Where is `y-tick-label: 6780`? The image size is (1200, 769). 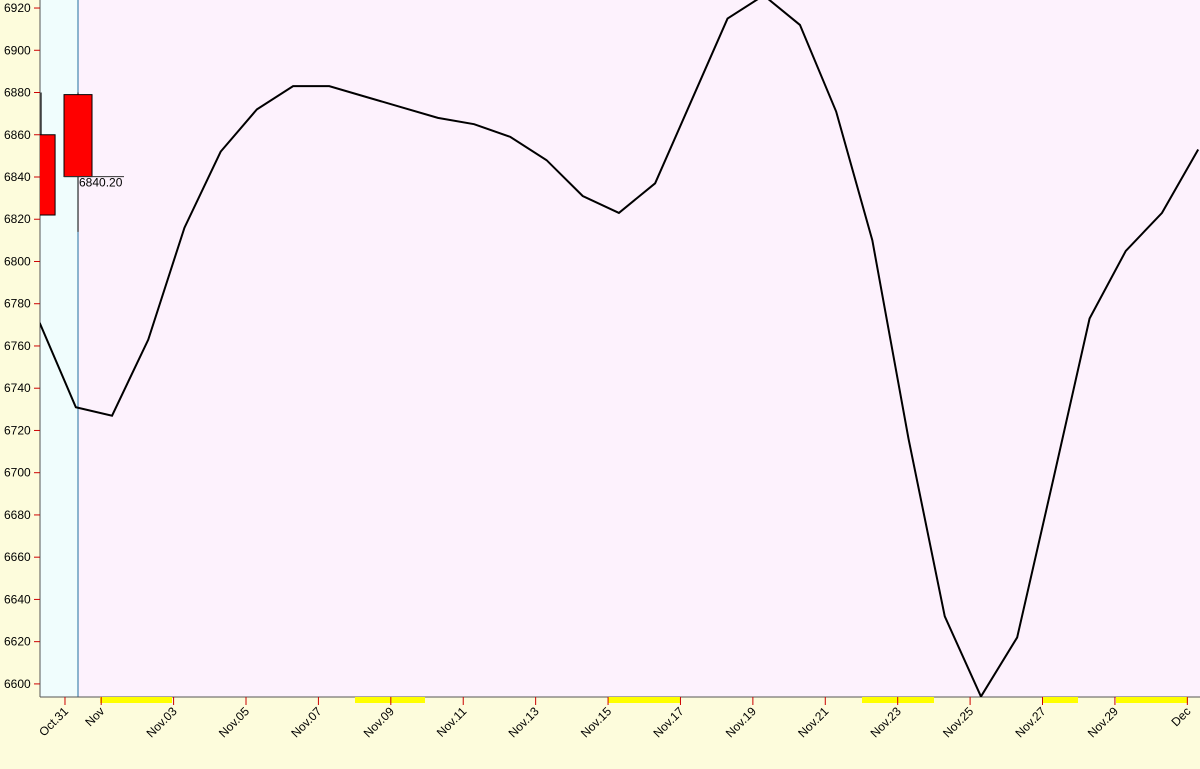
y-tick-label: 6780 is located at coordinates (17, 304).